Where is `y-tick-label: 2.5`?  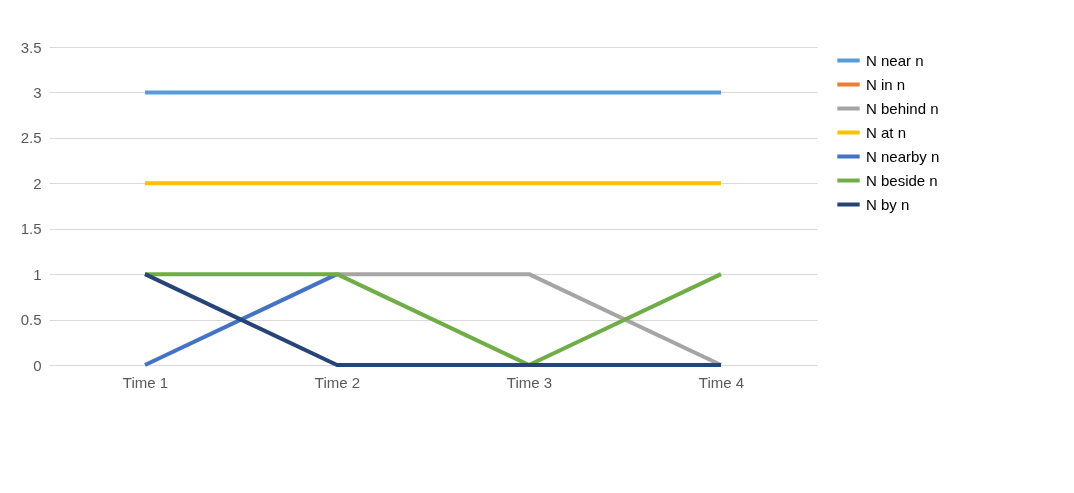
y-tick-label: 2.5 is located at coordinates (31, 138).